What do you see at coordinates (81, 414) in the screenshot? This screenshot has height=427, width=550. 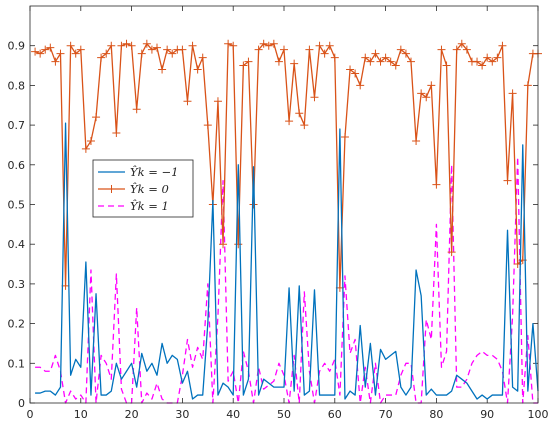 I see `x-tick-label: 10` at bounding box center [81, 414].